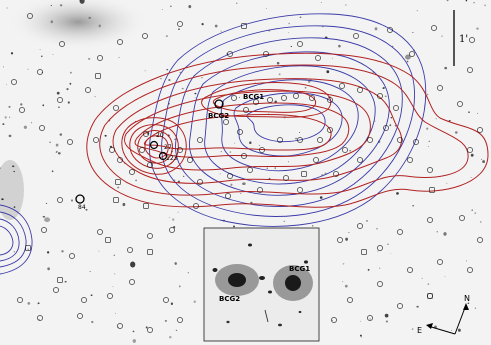 The width and height of the screenshot is (491, 345). Describe the element at coordinates (218, 116) in the screenshot. I see `label-bcg2: BCG2` at that location.